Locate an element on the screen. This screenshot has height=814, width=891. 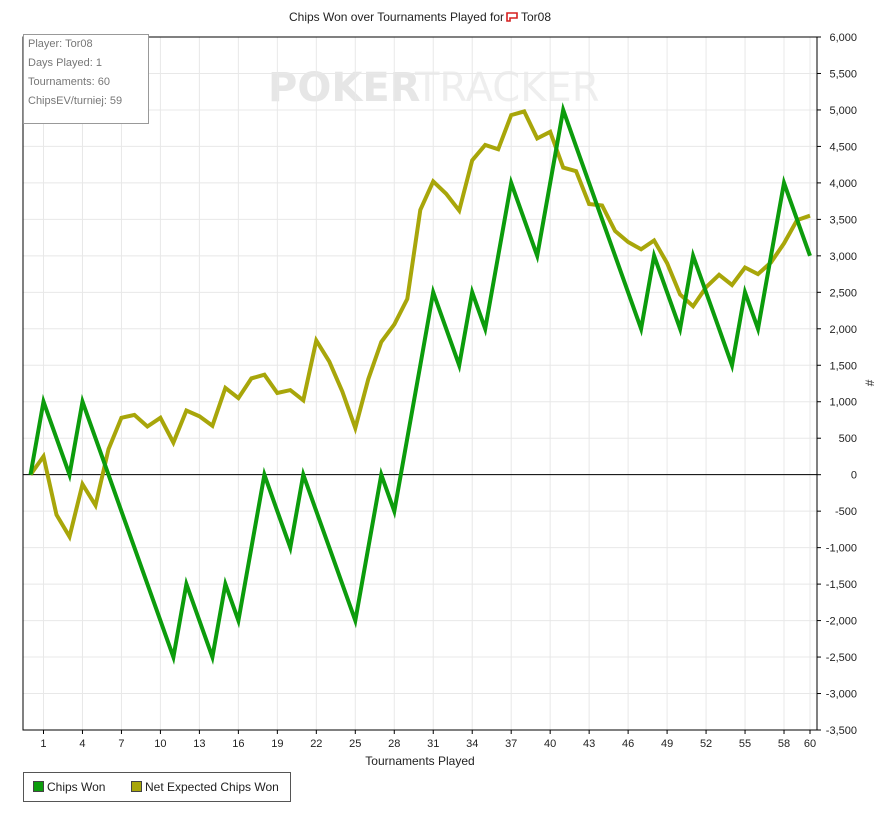
x-axis-ticks: 1 4 7 10 13 16 19 22 25 28 31 34 37 40 43 46 49 52 55 58 60 is located at coordinates (428, 740).